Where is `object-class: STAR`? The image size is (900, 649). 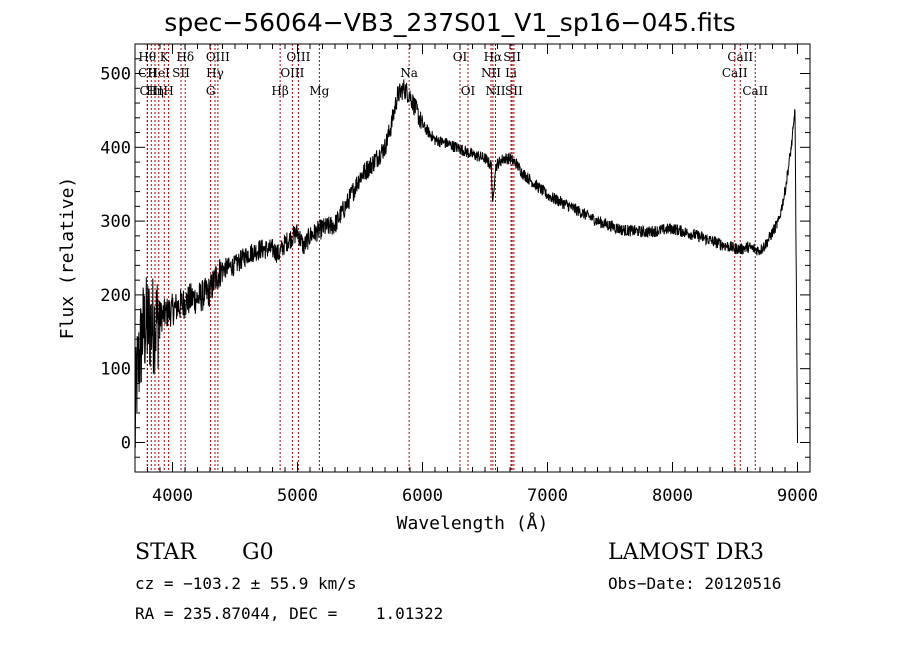
object-class: STAR is located at coordinates (165, 552).